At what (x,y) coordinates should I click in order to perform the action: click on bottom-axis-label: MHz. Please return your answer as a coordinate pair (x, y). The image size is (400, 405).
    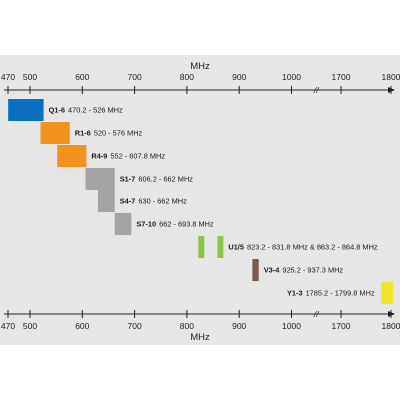
    Looking at the image, I should click on (200, 337).